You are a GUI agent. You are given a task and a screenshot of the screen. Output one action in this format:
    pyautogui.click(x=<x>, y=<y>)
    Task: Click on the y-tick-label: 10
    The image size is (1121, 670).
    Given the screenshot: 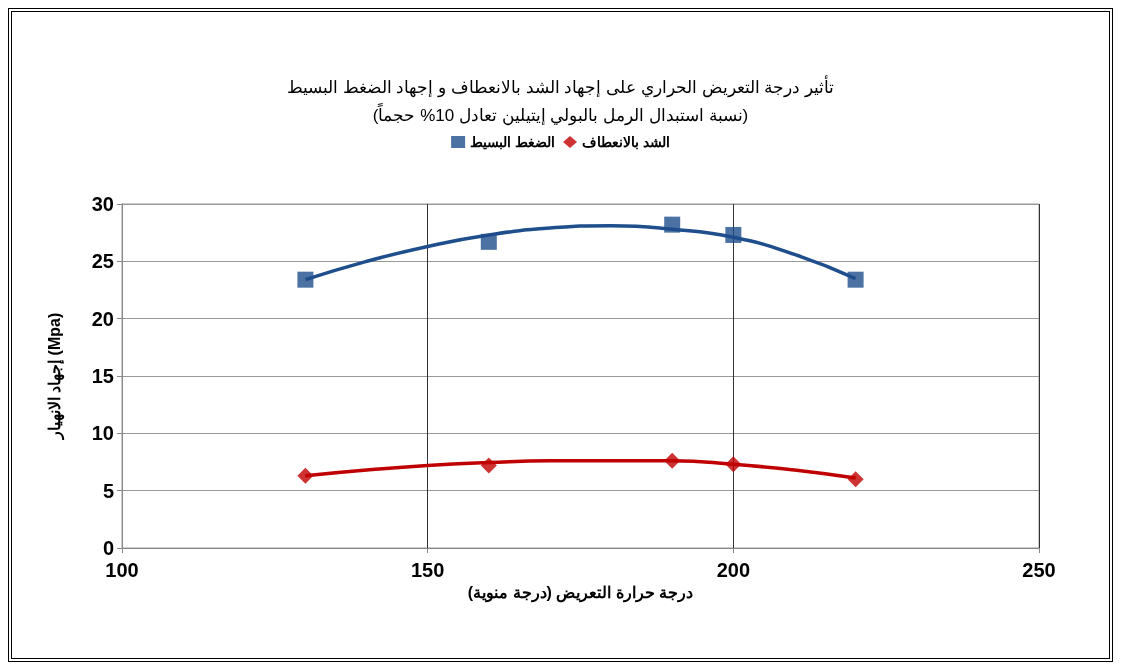 What is the action you would take?
    pyautogui.click(x=102, y=433)
    